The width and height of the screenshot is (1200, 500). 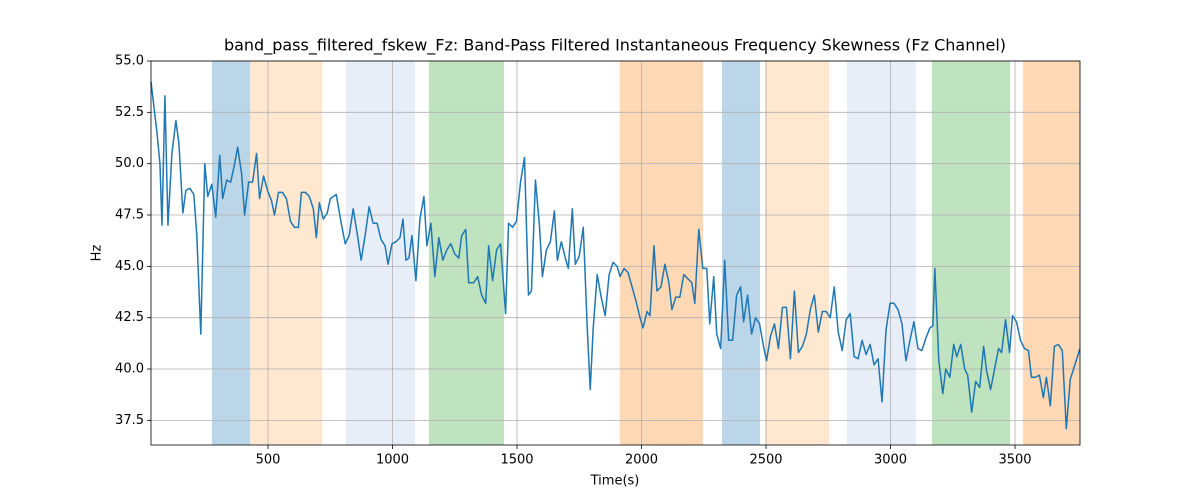 I want to click on y-tick-label: 52.5, so click(x=129, y=112).